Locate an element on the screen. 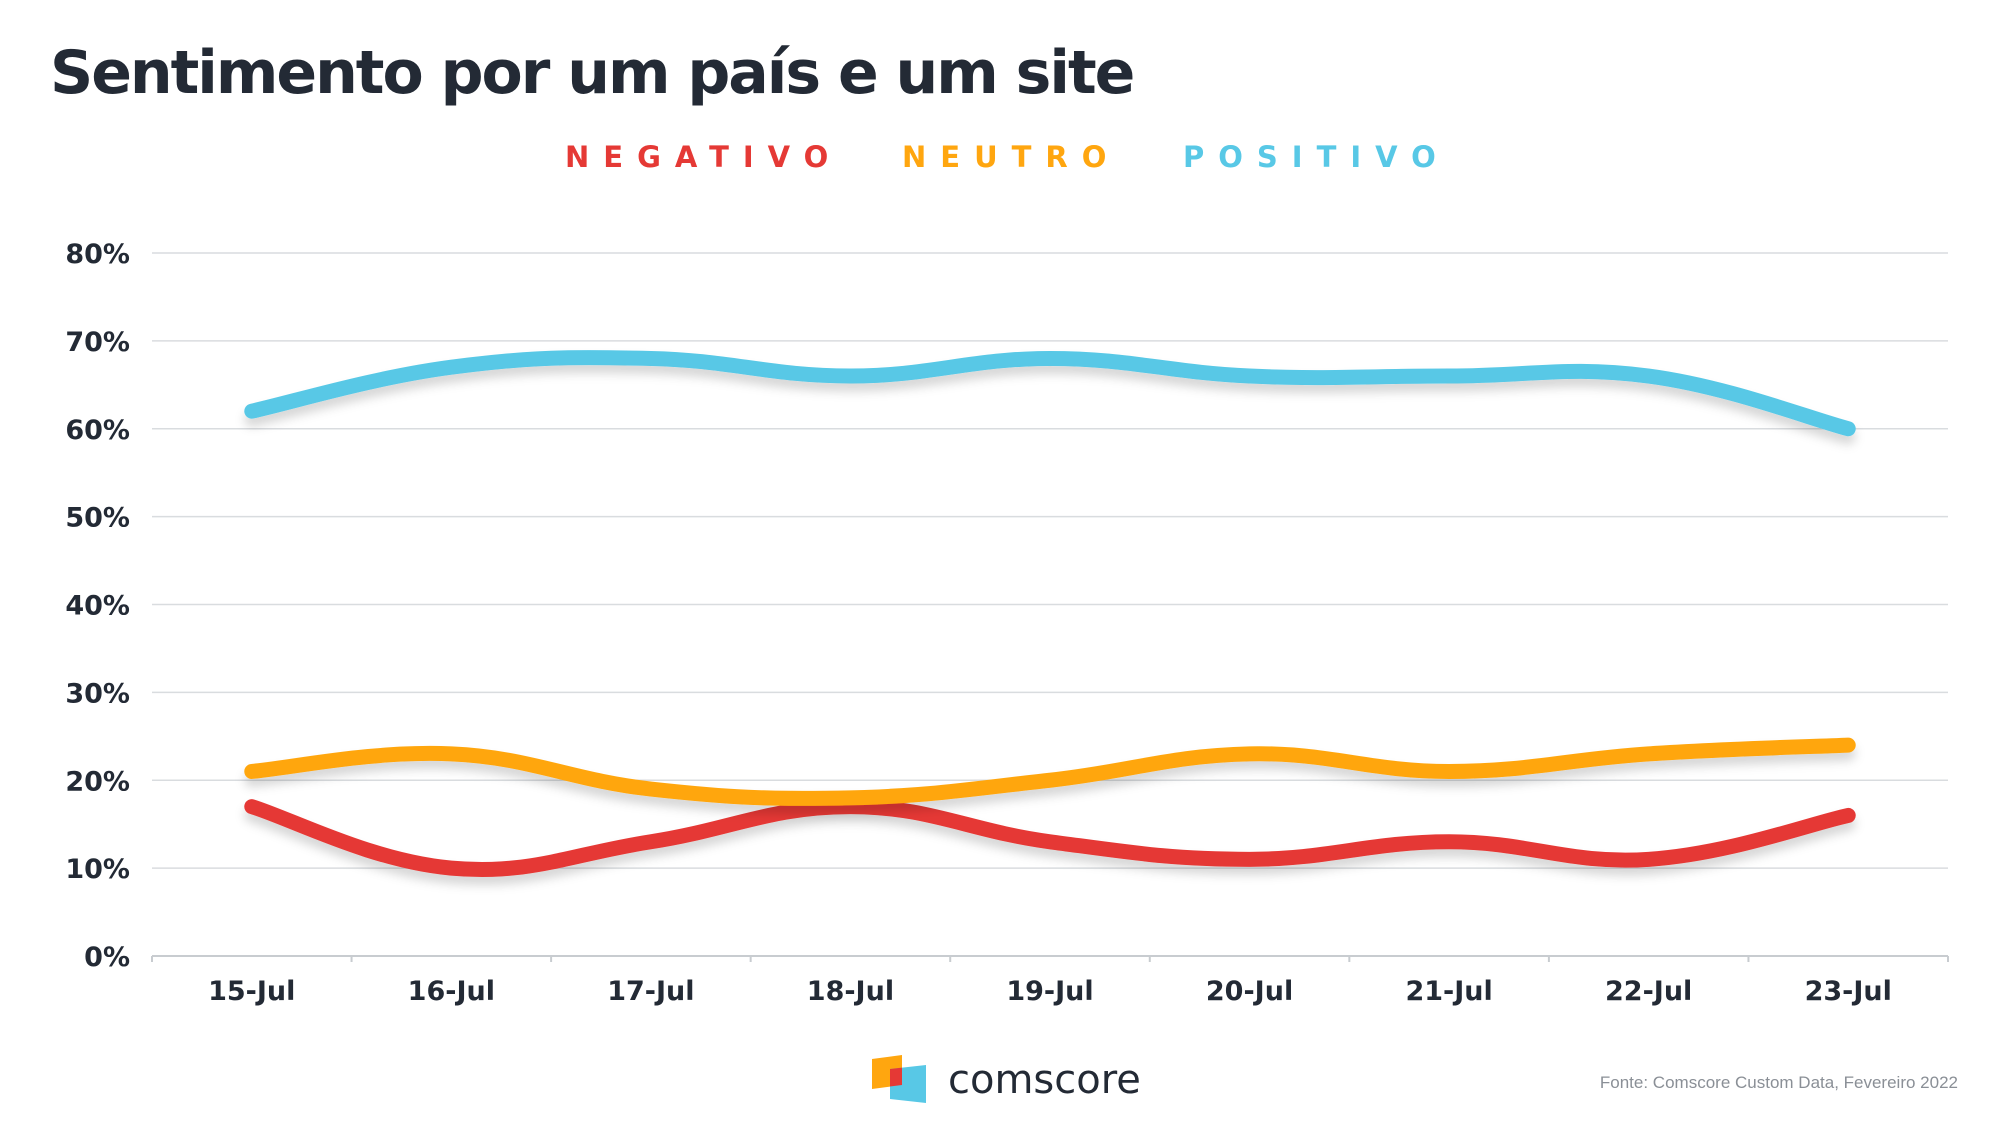  logo-wordmark: comscore is located at coordinates (1044, 1080).